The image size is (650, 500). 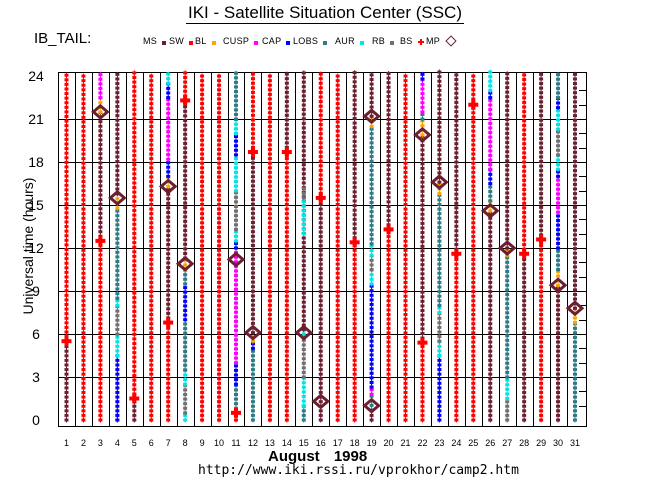 I want to click on legend-label: AUR, so click(x=345, y=41).